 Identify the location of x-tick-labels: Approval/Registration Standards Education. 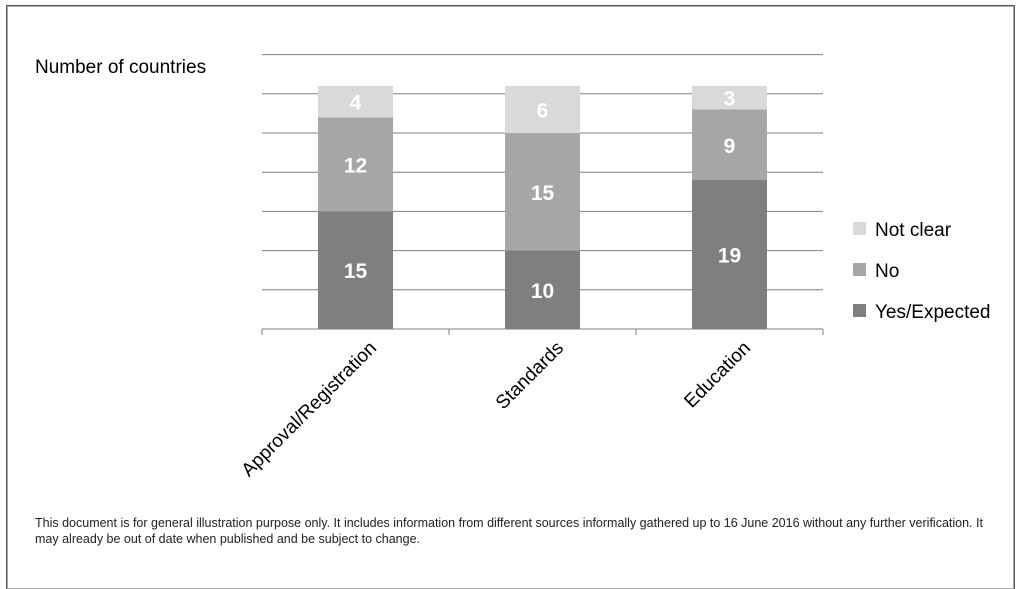
(496, 409).